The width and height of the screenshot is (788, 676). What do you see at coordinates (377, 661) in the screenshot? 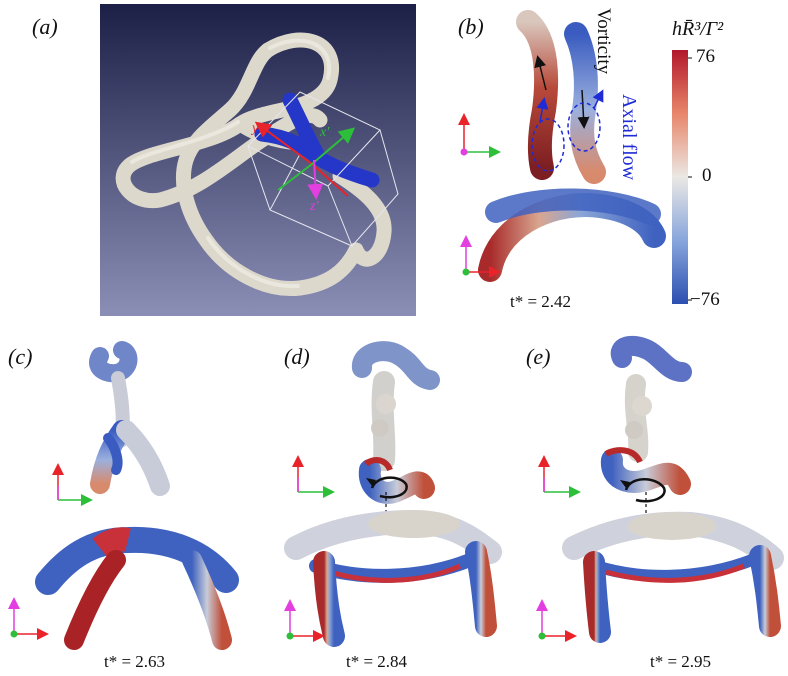
I see `time-label-d: t* = 2.84` at bounding box center [377, 661].